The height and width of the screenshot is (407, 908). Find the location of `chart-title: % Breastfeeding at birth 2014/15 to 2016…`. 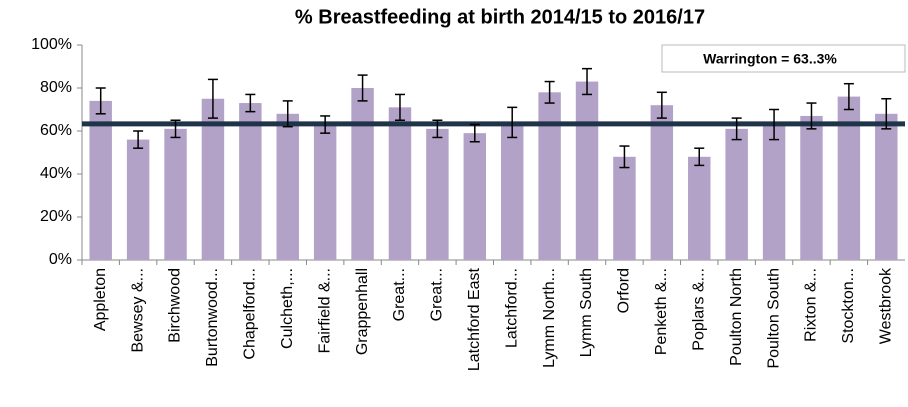

chart-title: % Breastfeeding at birth 2014/15 to 2016… is located at coordinates (500, 17).